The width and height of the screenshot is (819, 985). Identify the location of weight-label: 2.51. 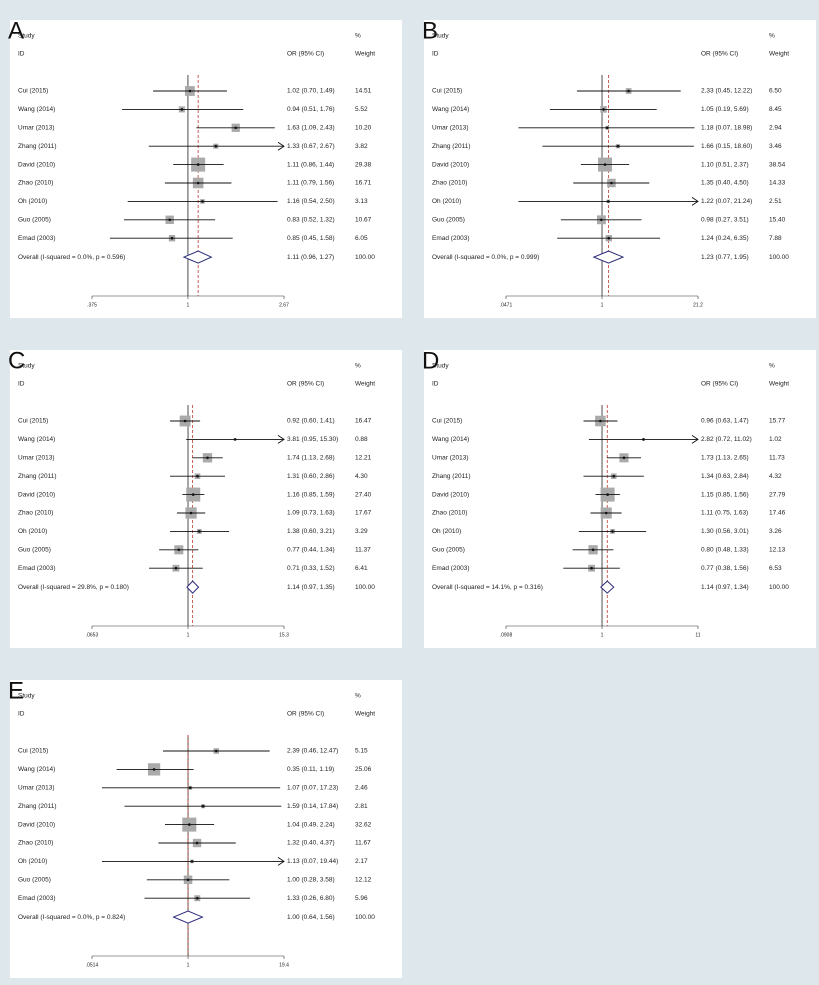
(775, 201).